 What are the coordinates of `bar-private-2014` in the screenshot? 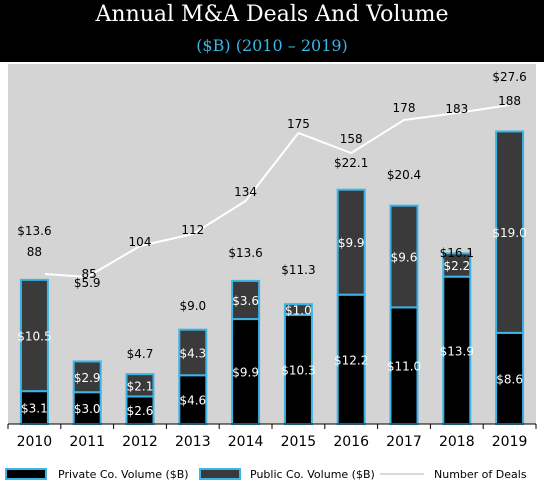 It's located at (246, 371).